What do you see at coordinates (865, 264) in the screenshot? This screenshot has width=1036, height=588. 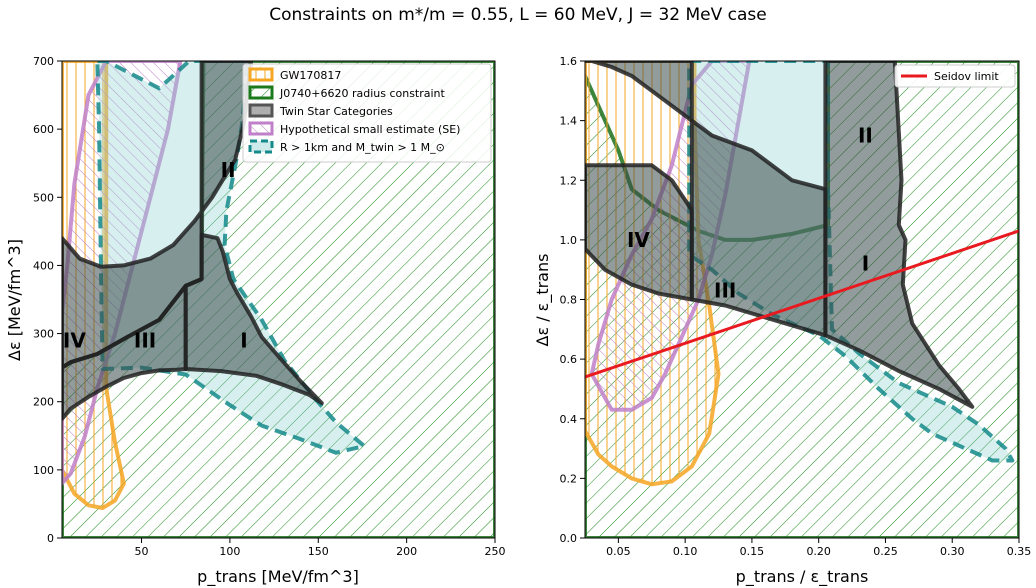 I see `right-category-label: I` at bounding box center [865, 264].